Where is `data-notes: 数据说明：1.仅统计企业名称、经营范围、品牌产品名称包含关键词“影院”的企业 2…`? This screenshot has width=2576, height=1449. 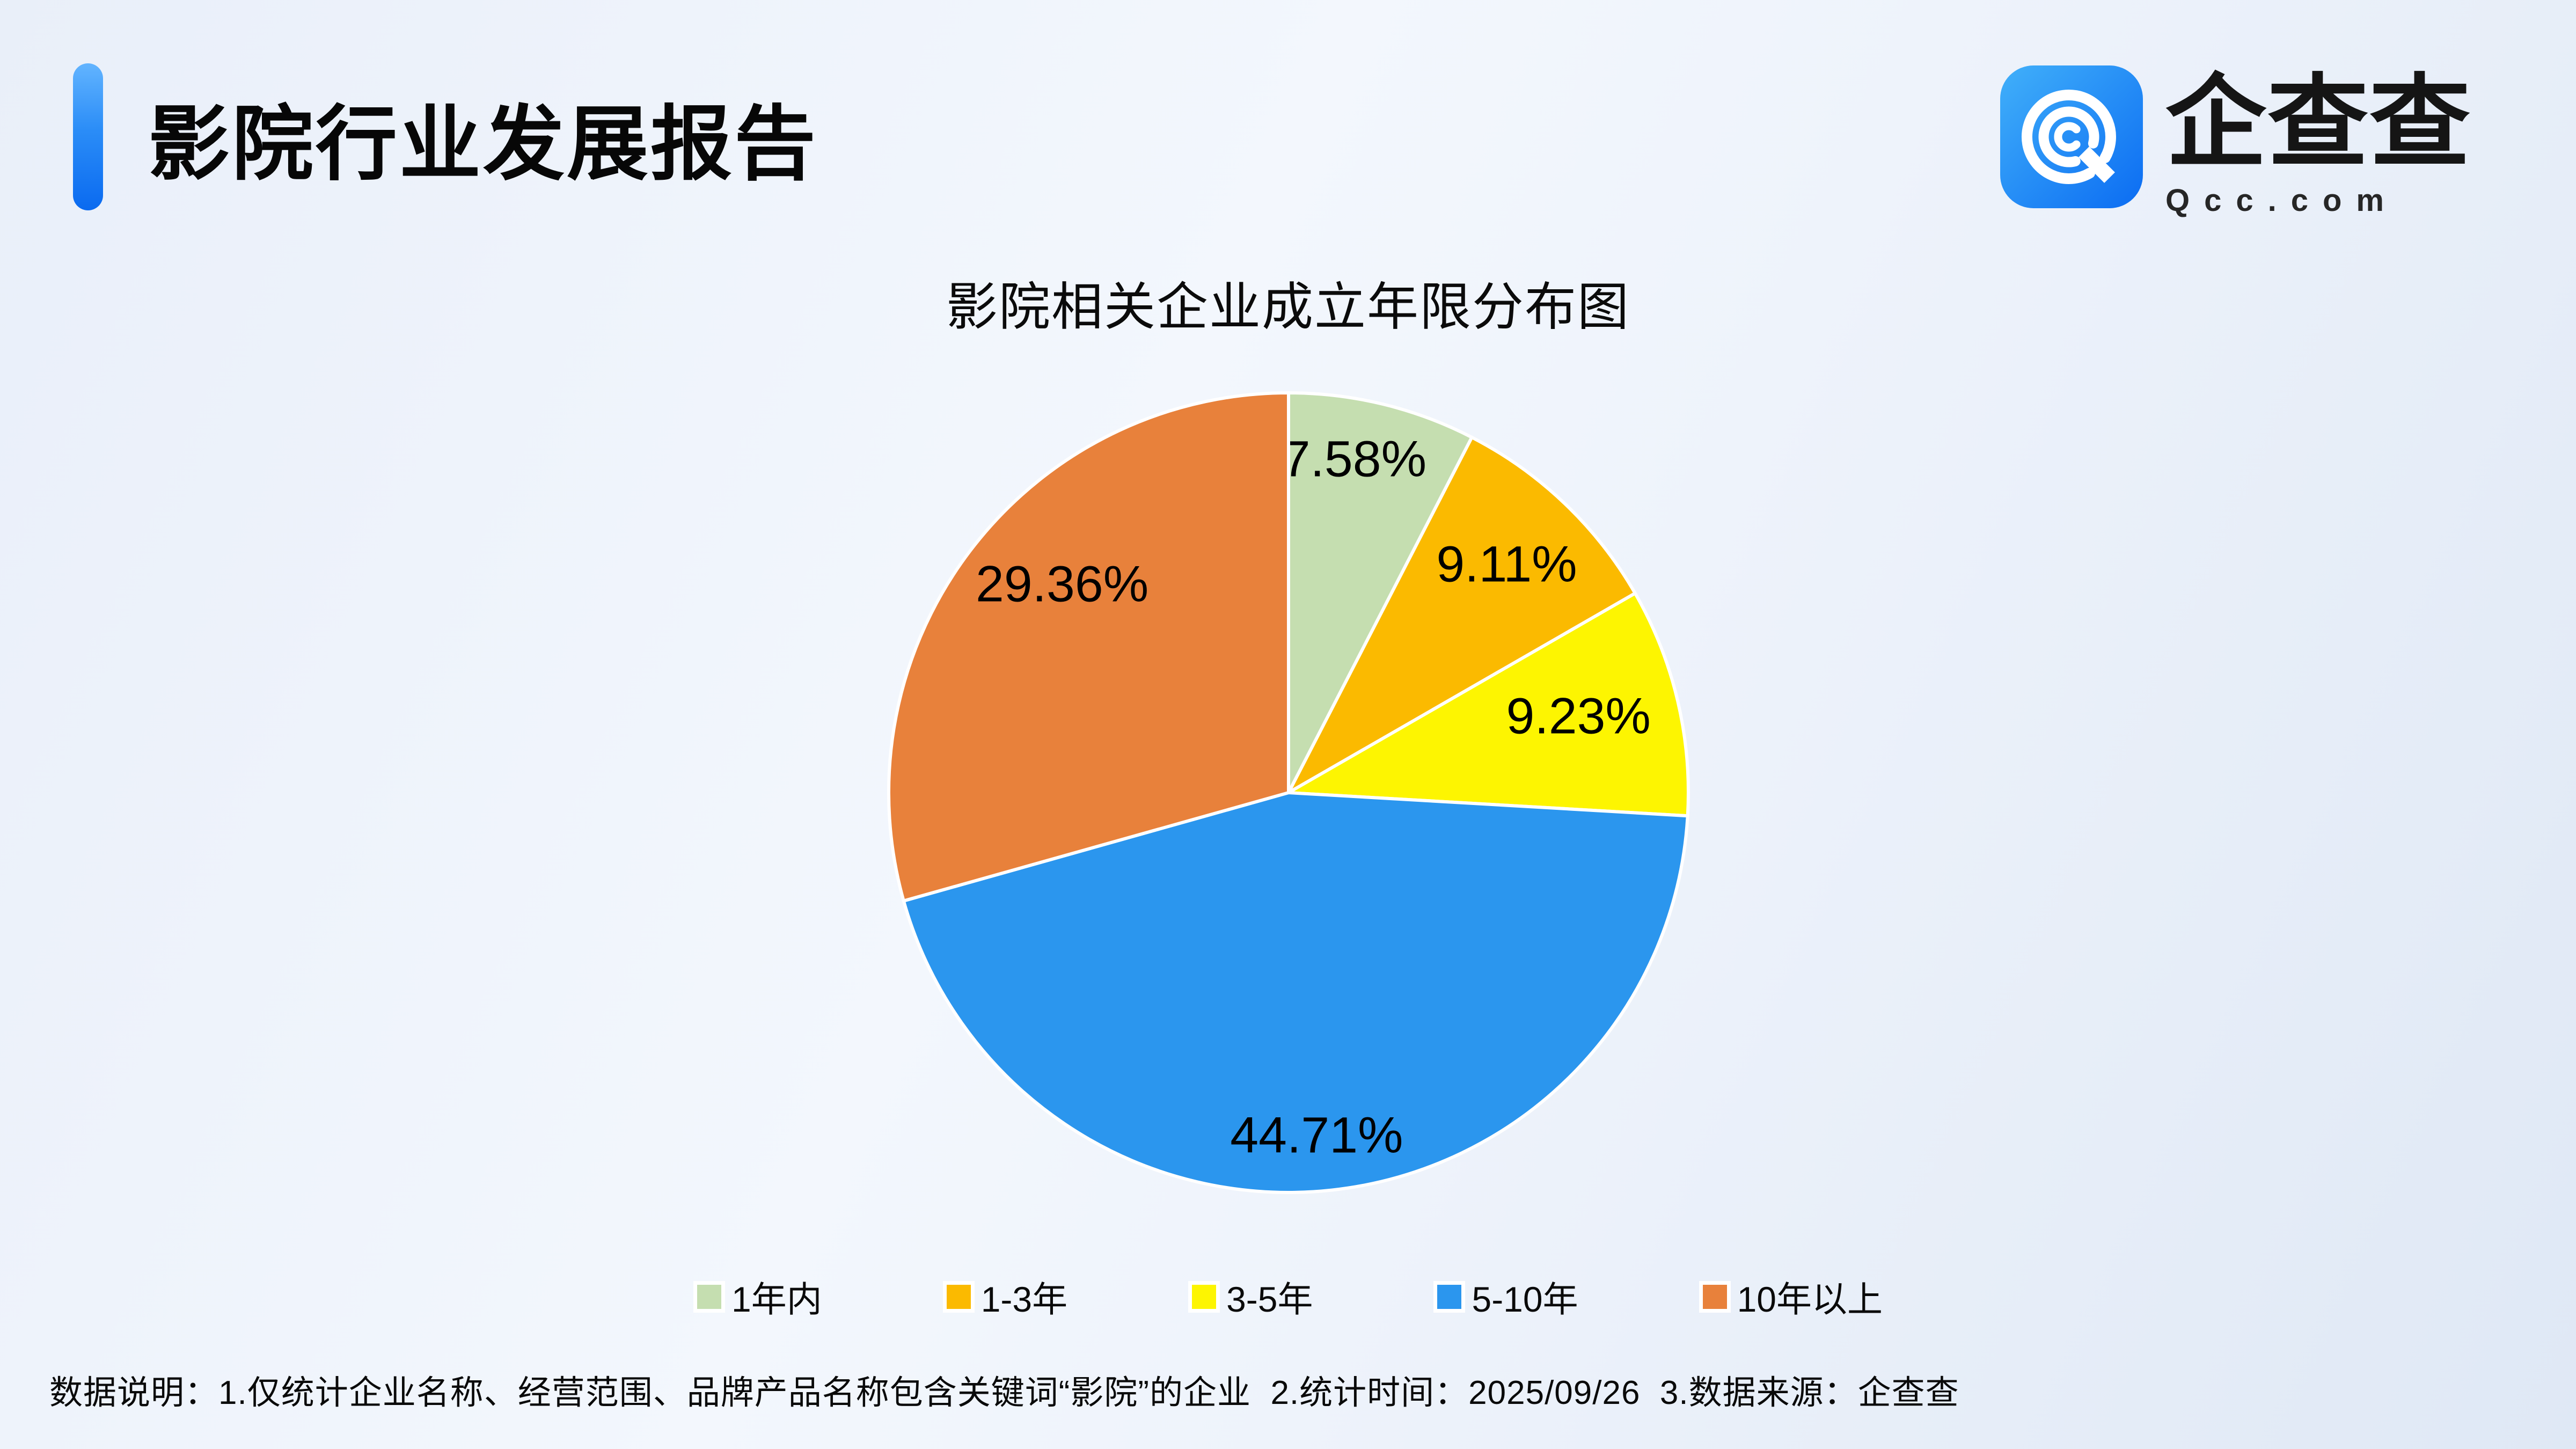
data-notes: 数据说明：1.仅统计企业名称、经营范围、品牌产品名称包含关键词“影院”的企业 2… is located at coordinates (1004, 1392).